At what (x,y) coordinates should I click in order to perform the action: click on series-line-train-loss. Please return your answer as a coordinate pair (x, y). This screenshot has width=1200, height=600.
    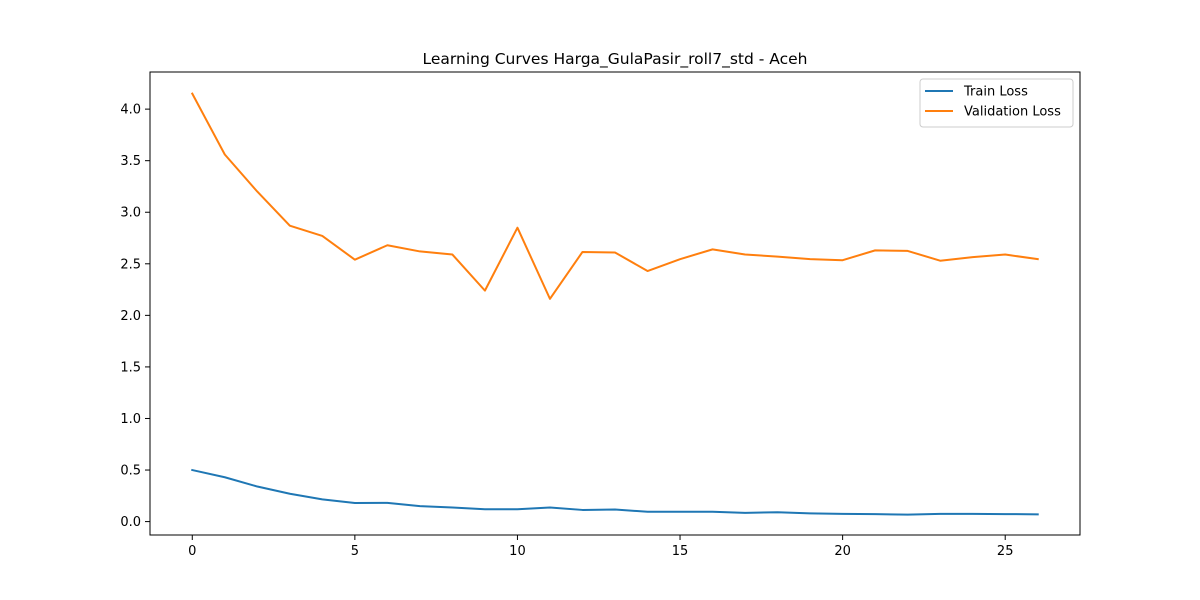
    Looking at the image, I should click on (615, 492).